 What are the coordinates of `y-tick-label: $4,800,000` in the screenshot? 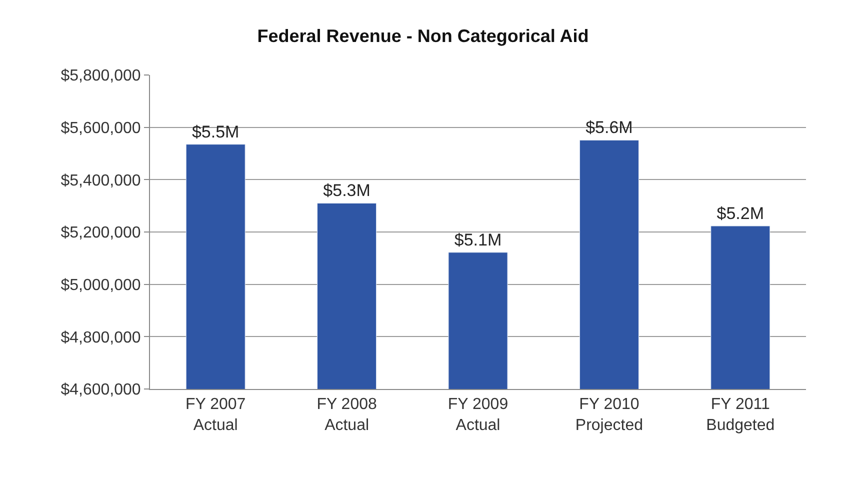 It's located at (100, 337).